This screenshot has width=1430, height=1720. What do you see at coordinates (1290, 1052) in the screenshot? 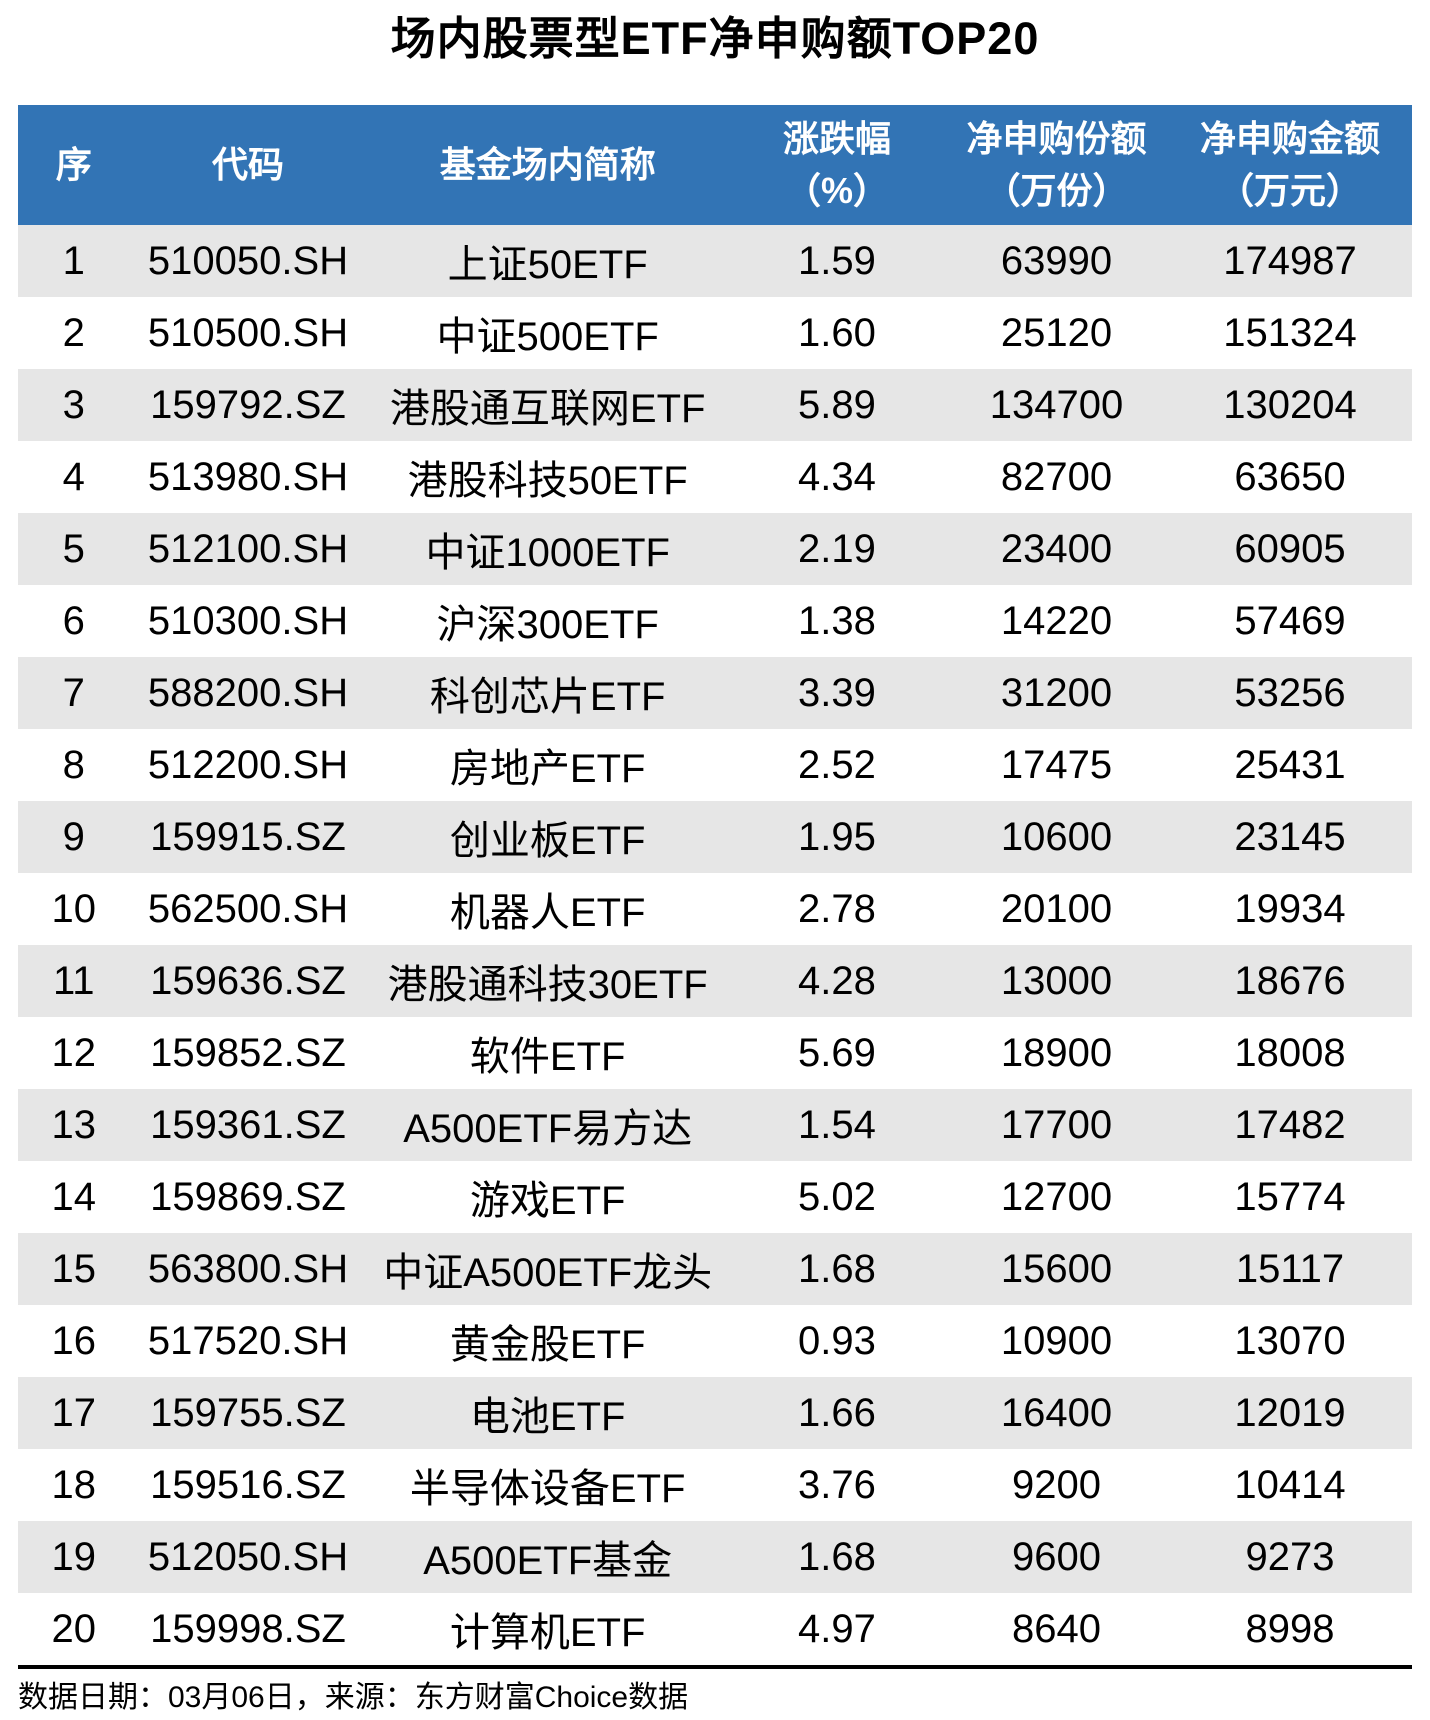
I see `cell-net-amount: 18008` at bounding box center [1290, 1052].